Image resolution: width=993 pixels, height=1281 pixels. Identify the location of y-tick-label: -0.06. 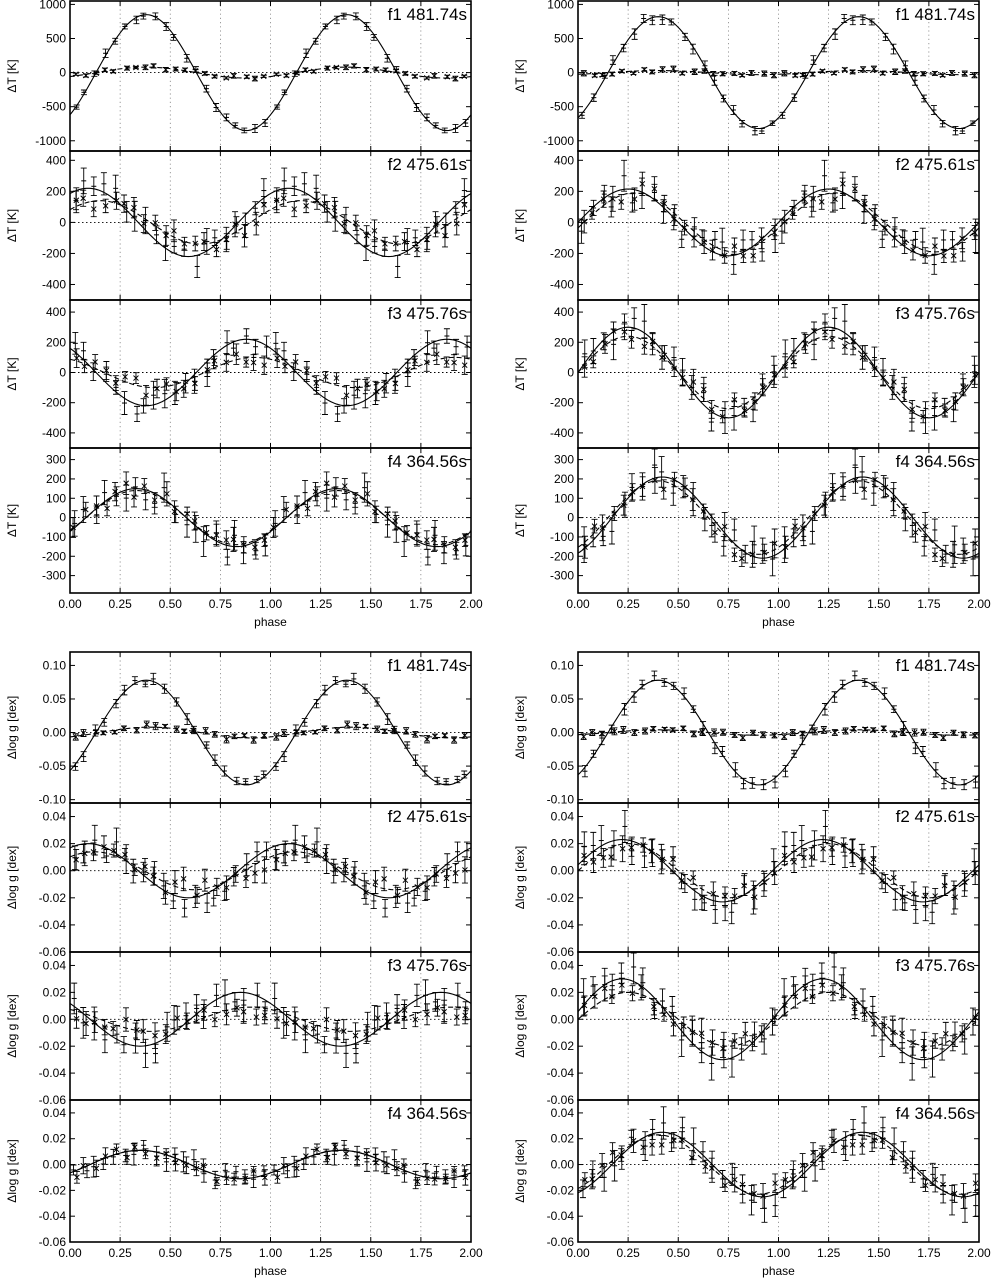
(561, 952).